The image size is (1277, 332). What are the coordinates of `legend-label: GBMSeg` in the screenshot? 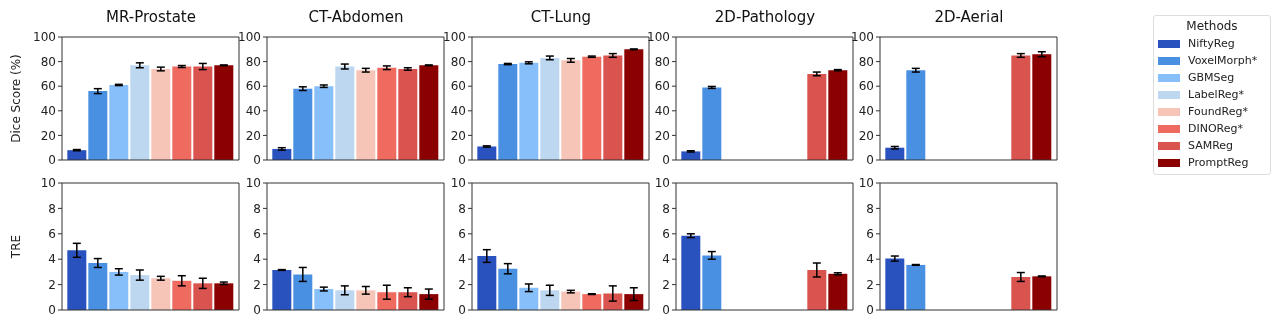 It's located at (1211, 77).